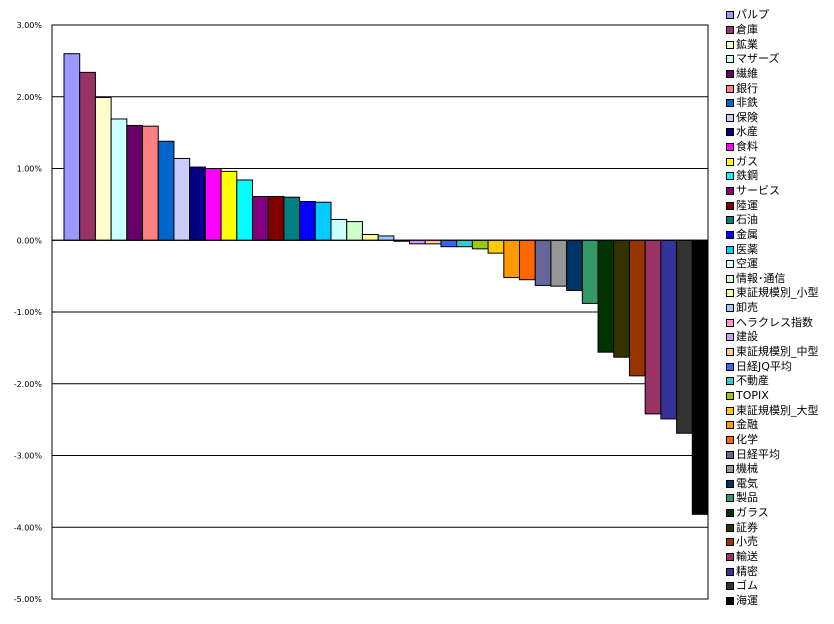 This screenshot has height=624, width=834. I want to click on legend-item: サービス, so click(772, 191).